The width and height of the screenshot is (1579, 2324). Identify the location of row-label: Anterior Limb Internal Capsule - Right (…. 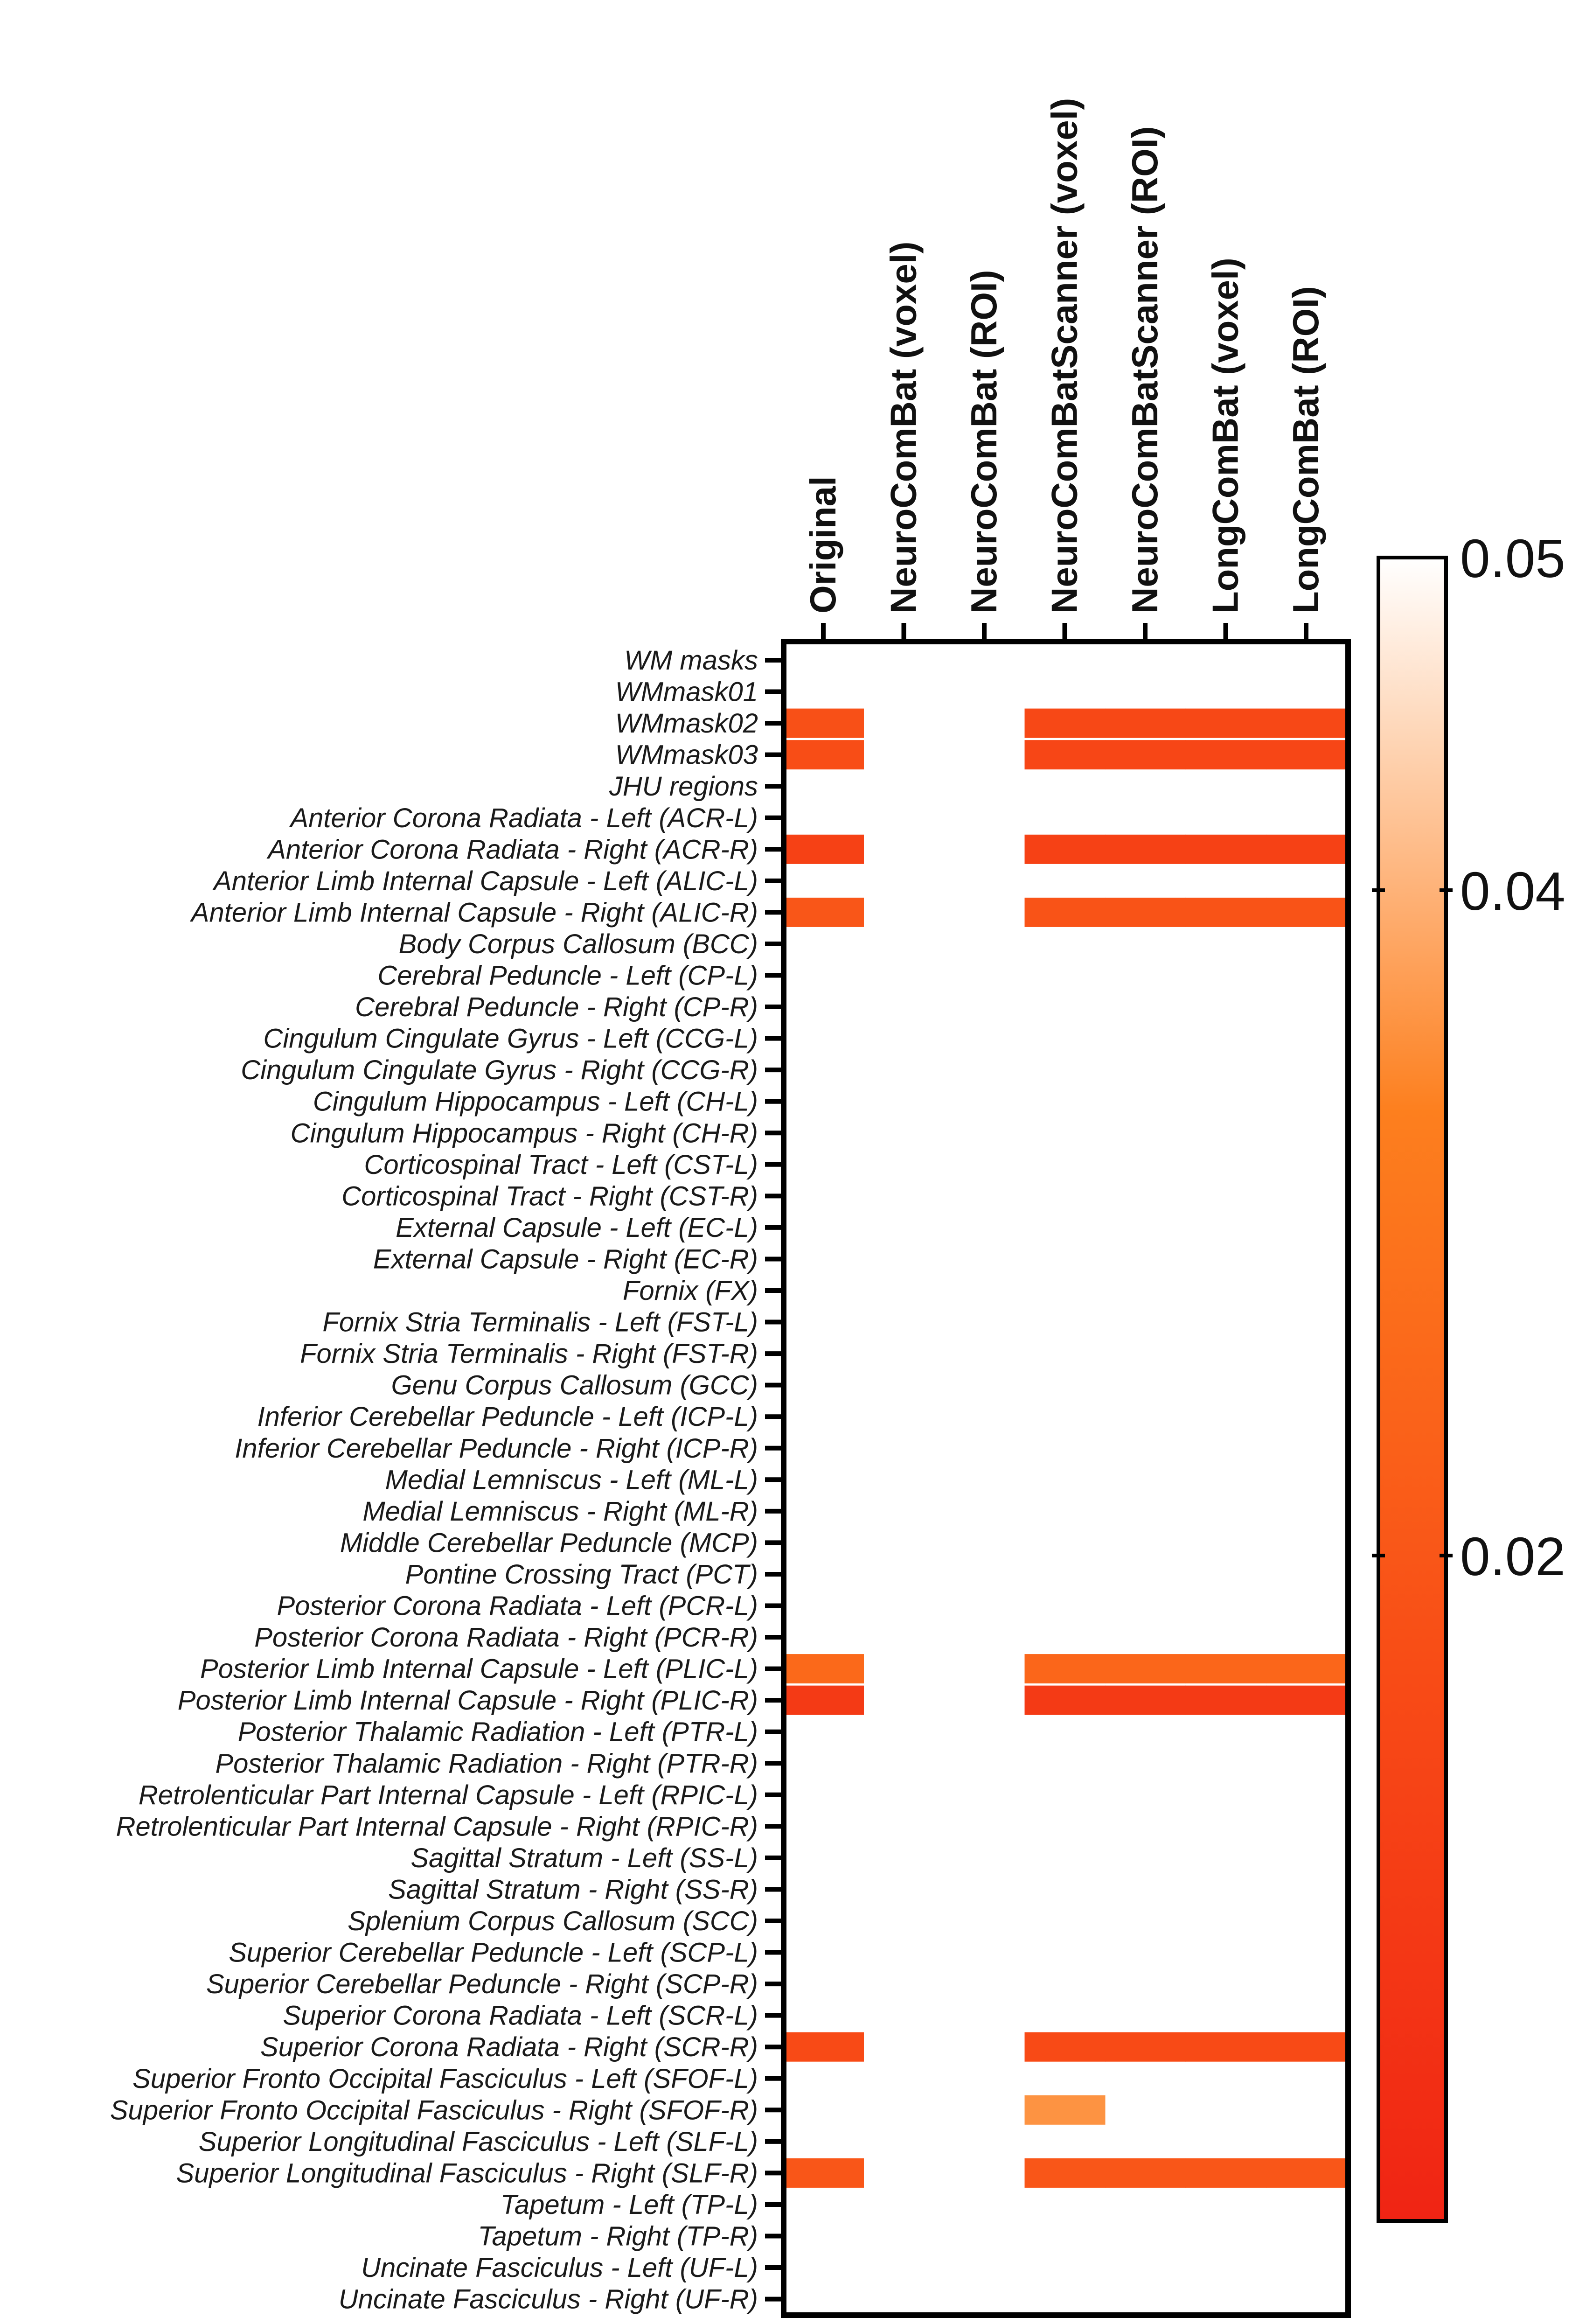
(474, 912).